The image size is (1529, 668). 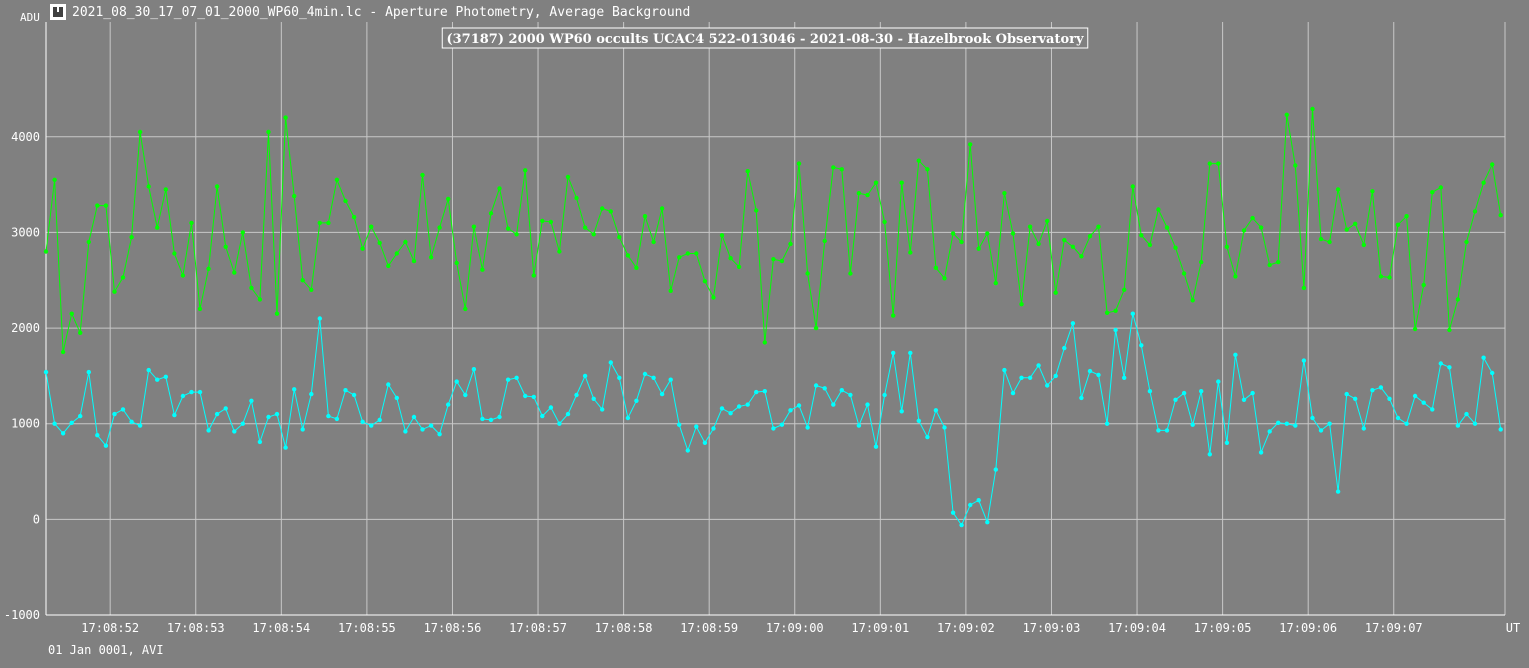 I want to click on x-axis-unit-label: UT, so click(x=1513, y=628).